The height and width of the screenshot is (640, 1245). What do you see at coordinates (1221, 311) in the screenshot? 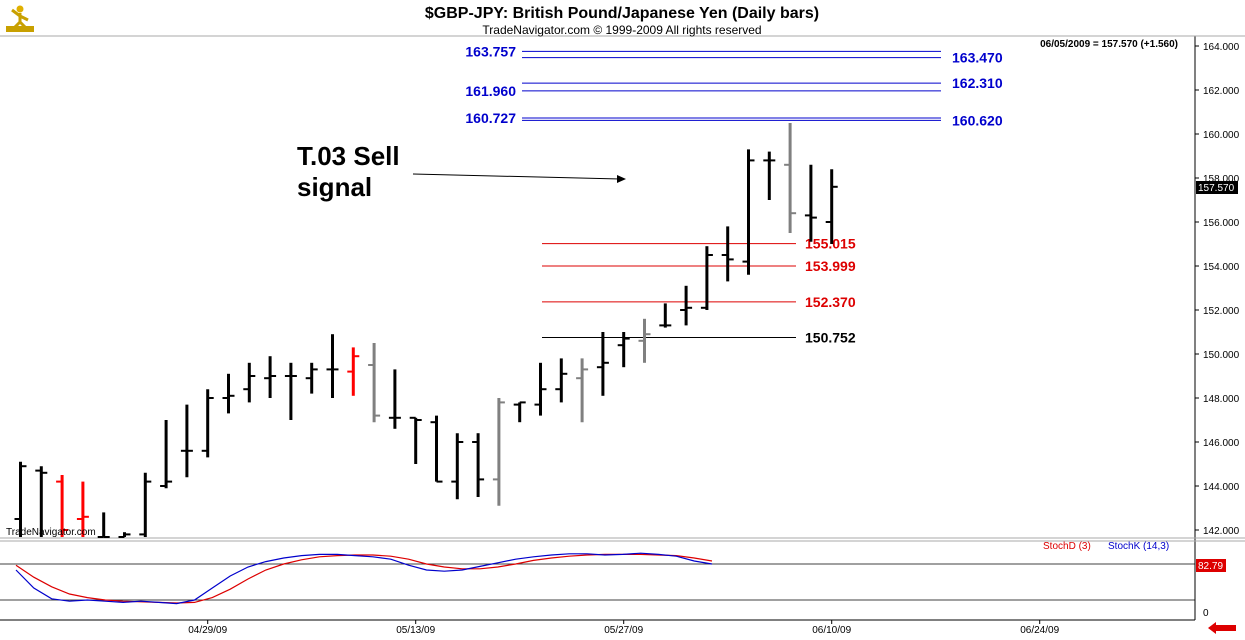
I see `price-tick-label: 152.000` at bounding box center [1221, 311].